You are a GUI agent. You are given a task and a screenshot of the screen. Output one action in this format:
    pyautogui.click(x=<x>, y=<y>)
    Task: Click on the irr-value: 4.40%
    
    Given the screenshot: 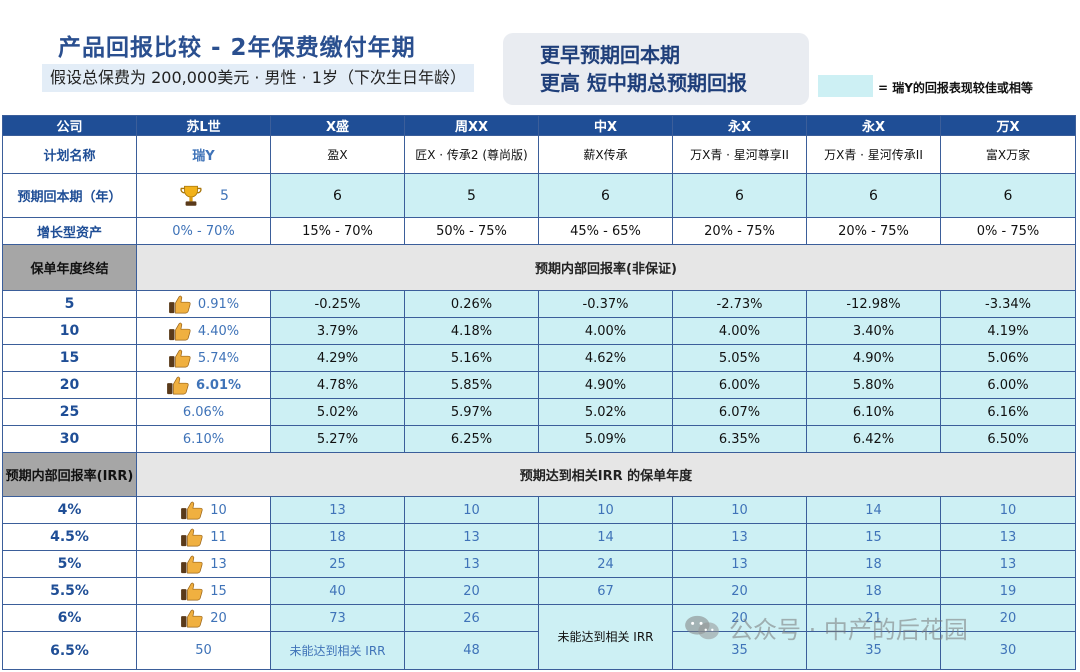 What is the action you would take?
    pyautogui.click(x=203, y=331)
    